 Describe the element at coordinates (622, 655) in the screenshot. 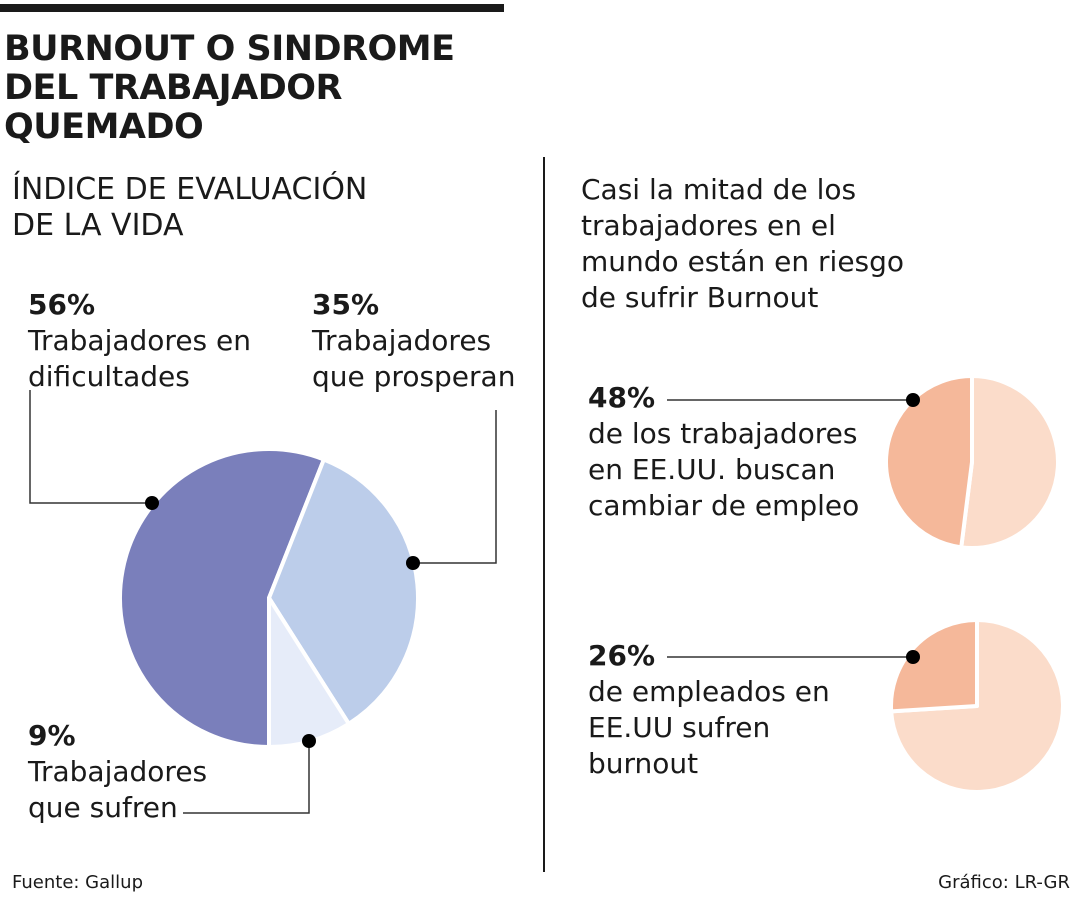

I see `pct-label: 26%` at that location.